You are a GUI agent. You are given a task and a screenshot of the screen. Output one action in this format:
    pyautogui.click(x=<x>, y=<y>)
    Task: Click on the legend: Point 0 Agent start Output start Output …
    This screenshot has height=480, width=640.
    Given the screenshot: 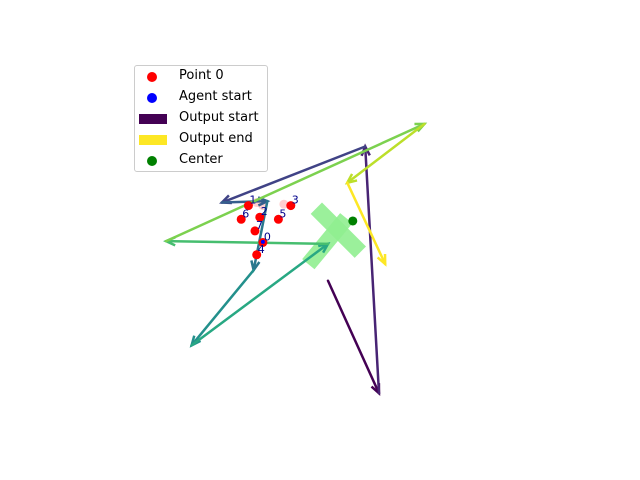 What is the action you would take?
    pyautogui.click(x=201, y=118)
    